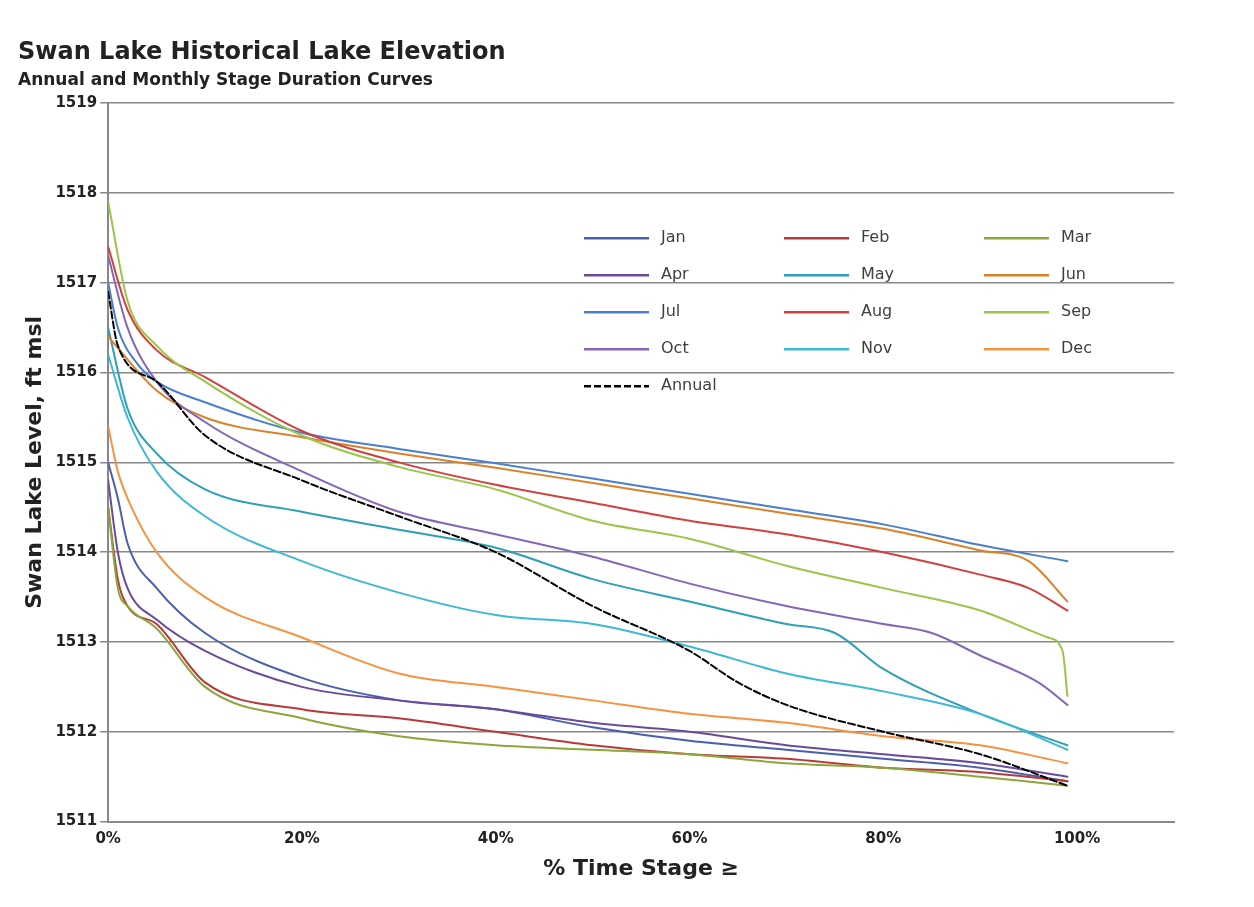  I want to click on x-tick-label: 0%, so click(108, 838).